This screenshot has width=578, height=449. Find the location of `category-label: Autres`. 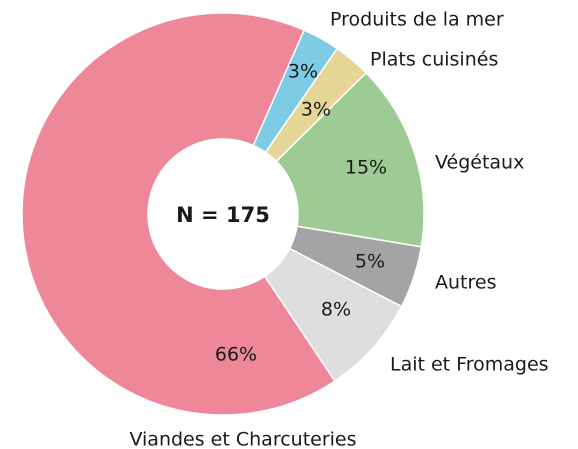

category-label: Autres is located at coordinates (465, 283).